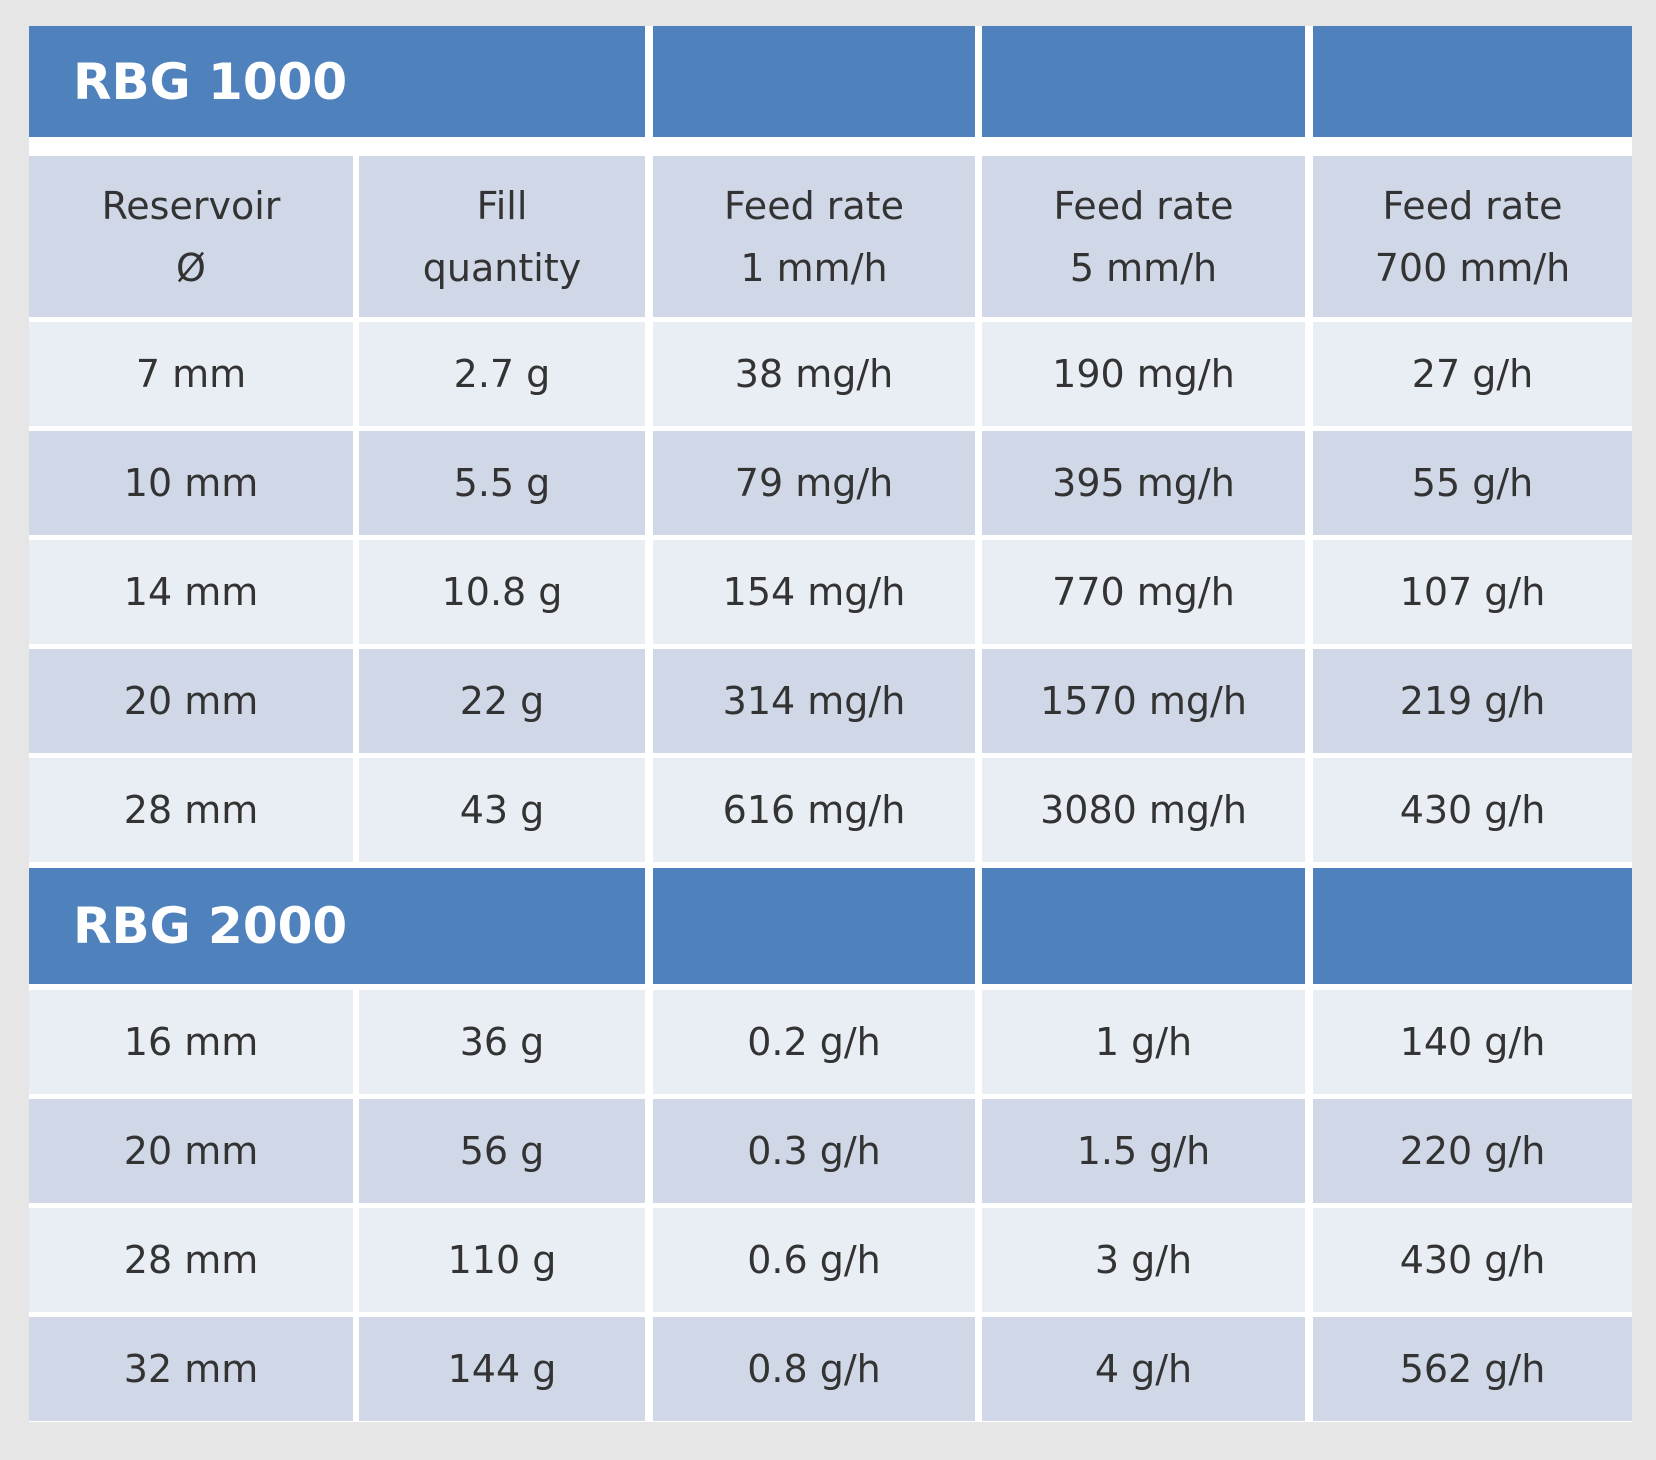 The height and width of the screenshot is (1460, 1656). Describe the element at coordinates (814, 267) in the screenshot. I see `cell-text: 1 mm/h` at that location.